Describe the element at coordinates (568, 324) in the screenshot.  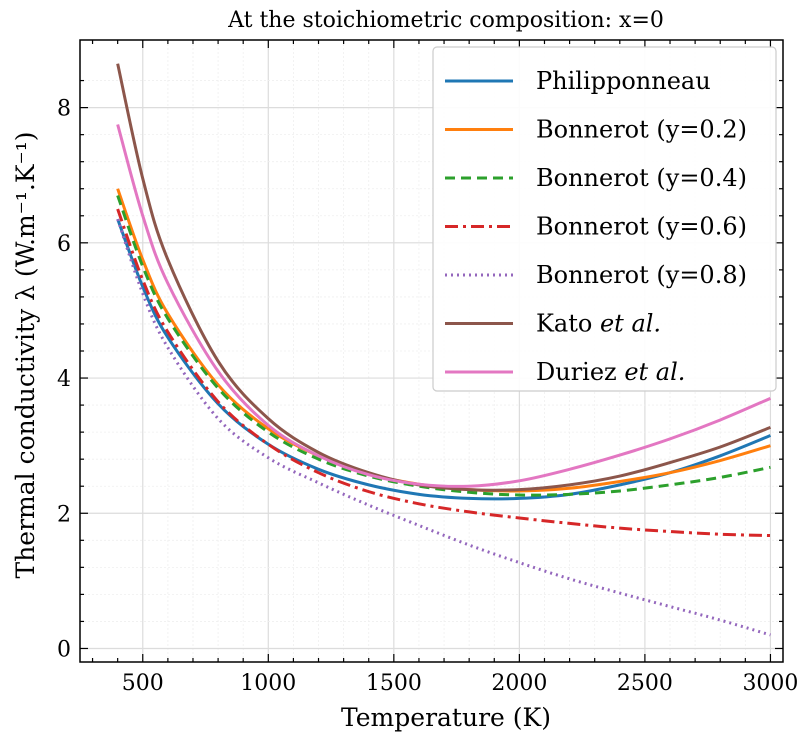
I see `legend-label-text: Kato` at that location.